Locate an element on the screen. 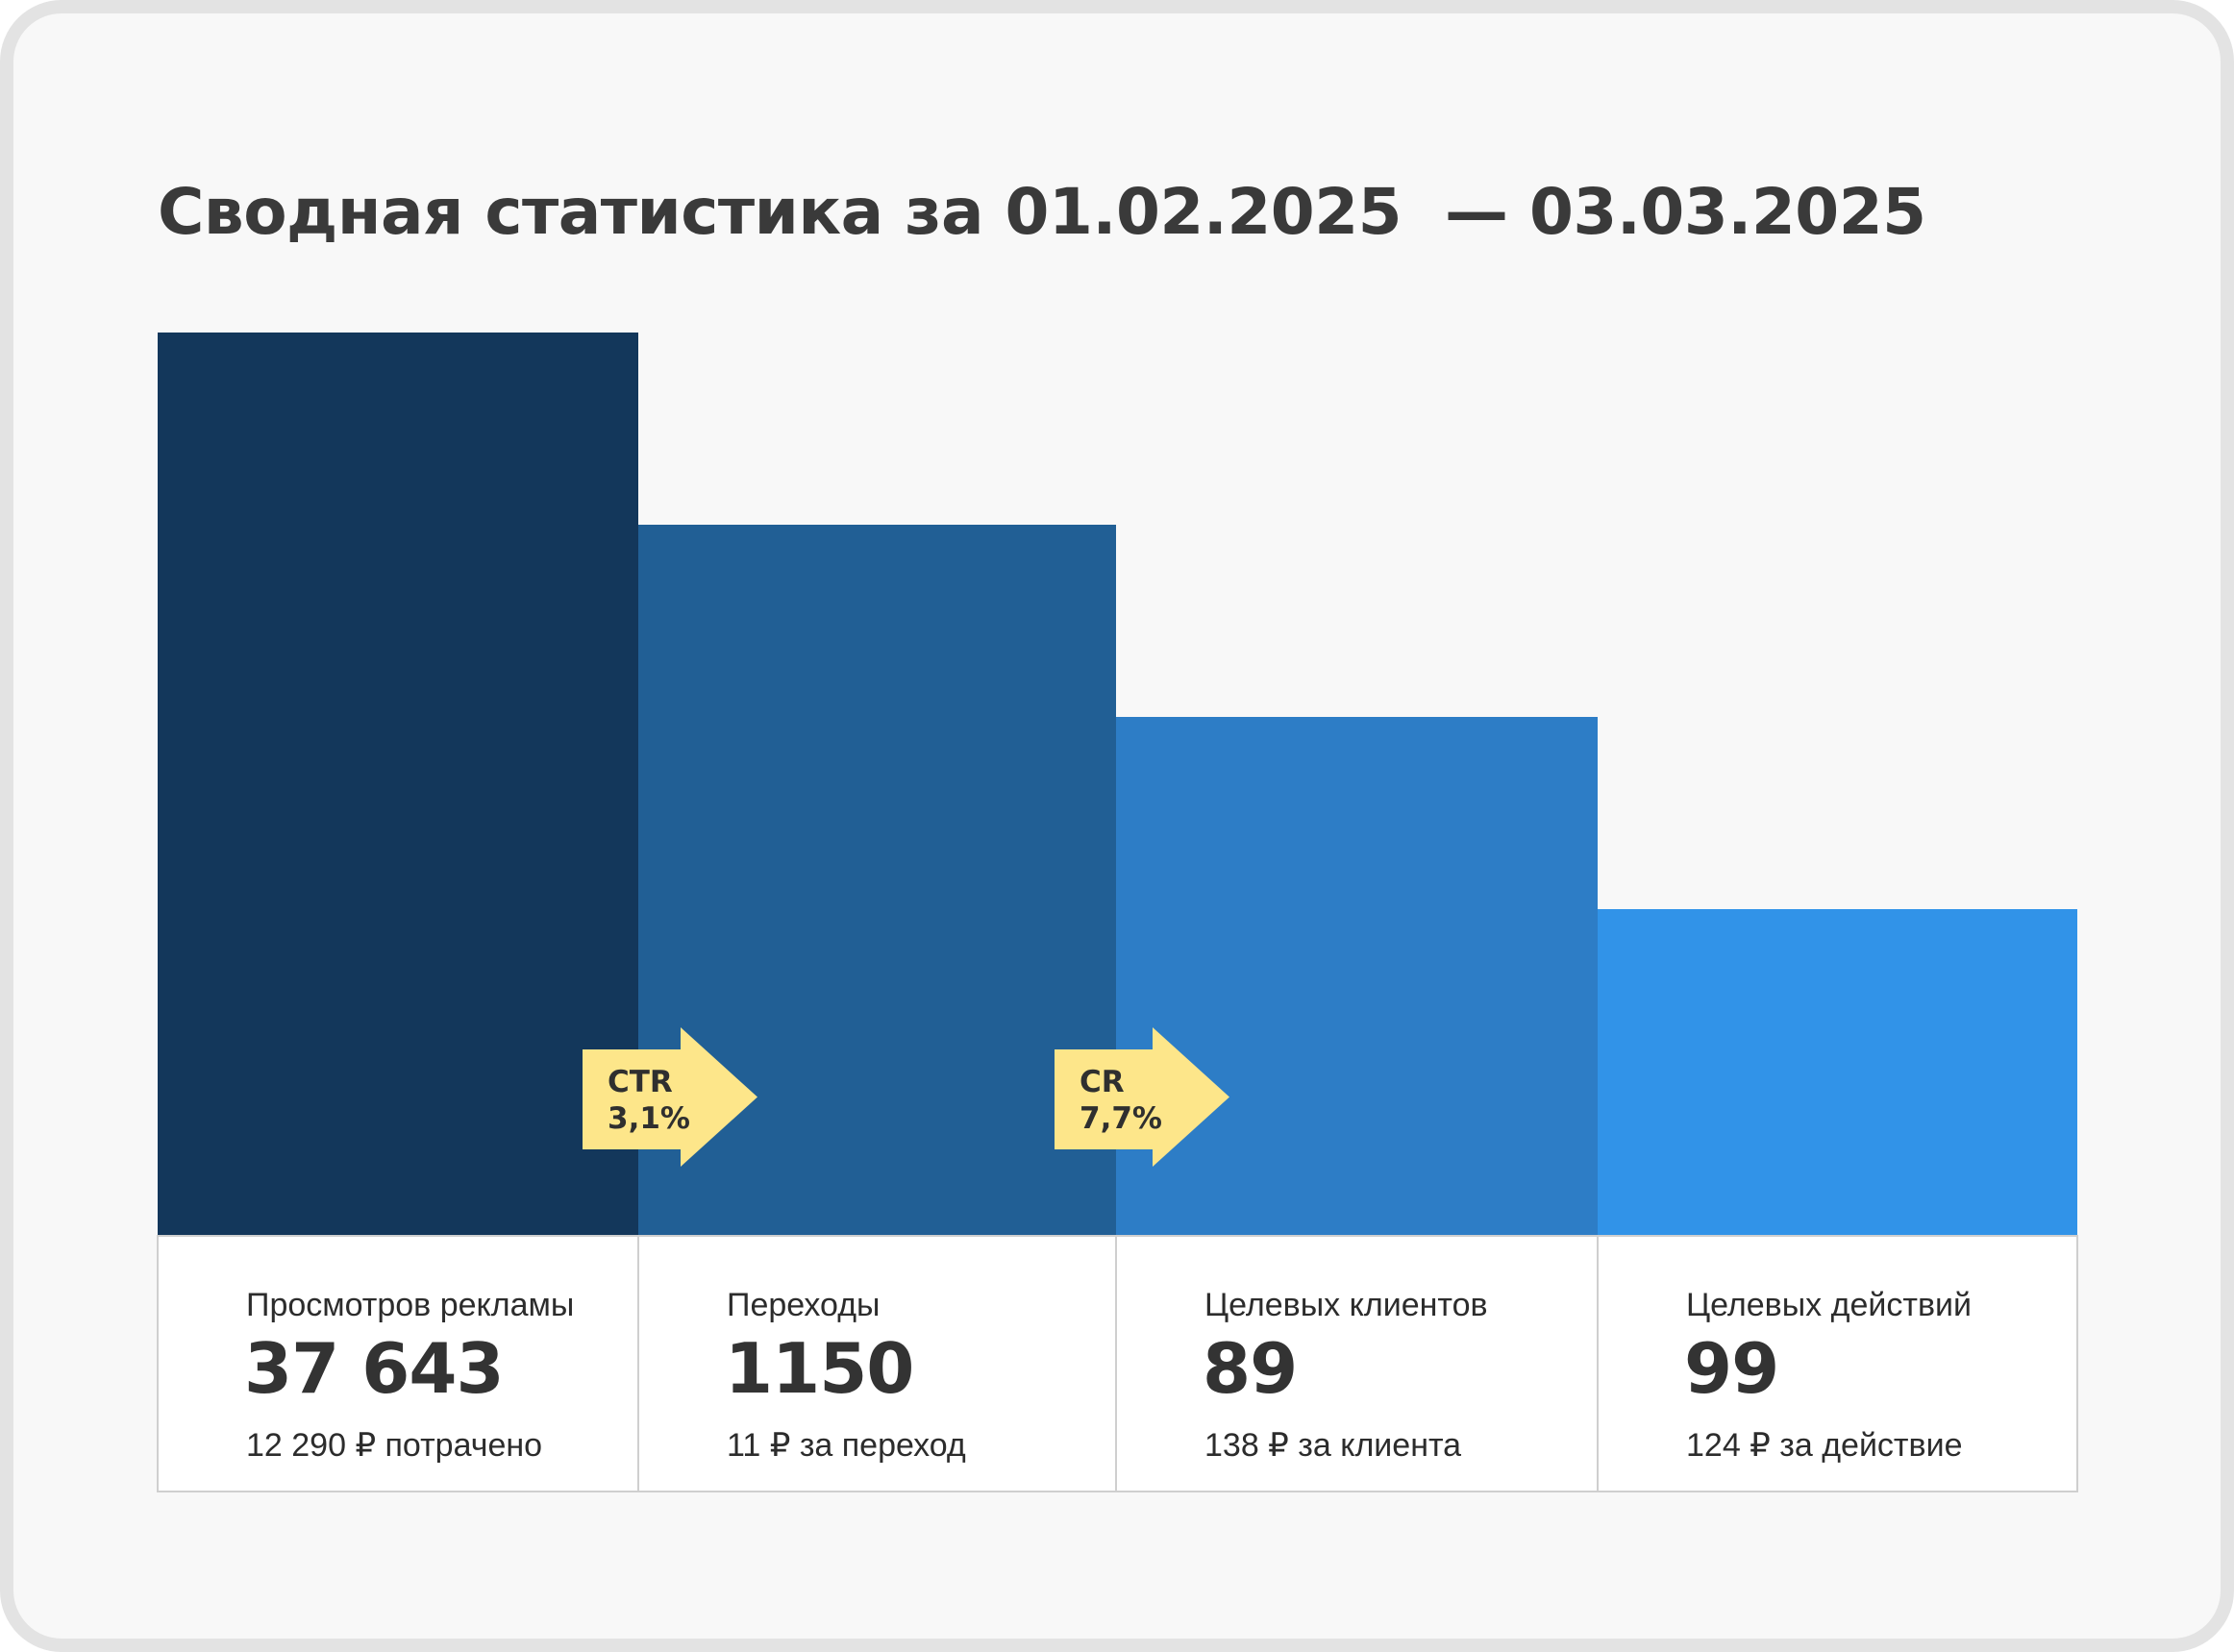 This screenshot has width=2234, height=1652. conversion-label-ctr: CTR 3,1% is located at coordinates (649, 1100).